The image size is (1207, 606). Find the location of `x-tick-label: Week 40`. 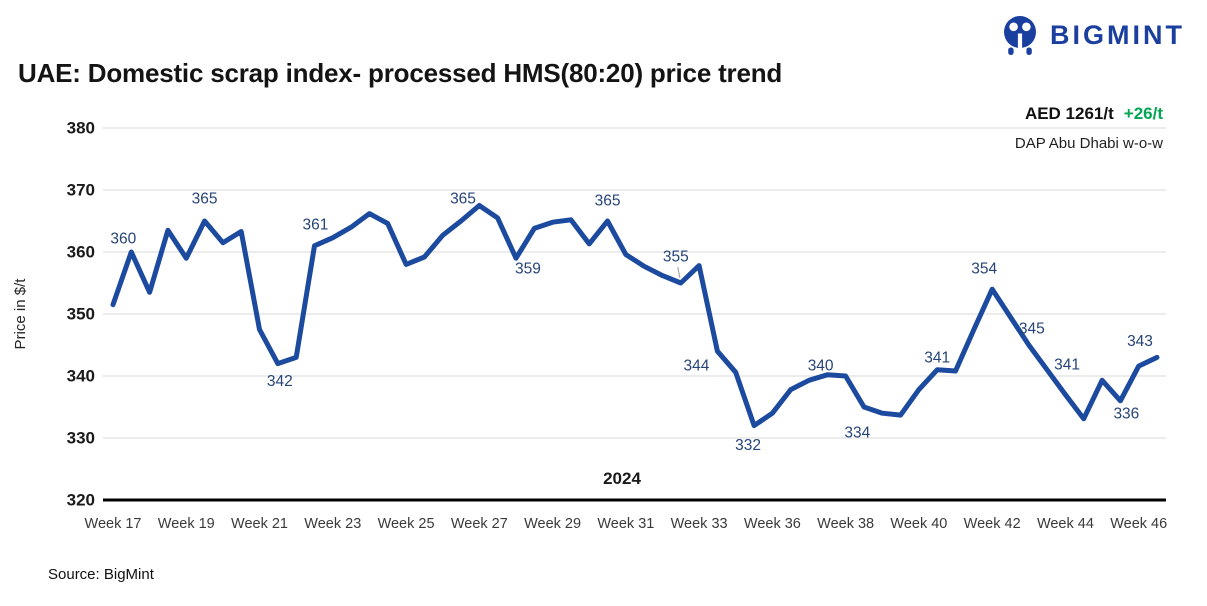

x-tick-label: Week 40 is located at coordinates (918, 524).